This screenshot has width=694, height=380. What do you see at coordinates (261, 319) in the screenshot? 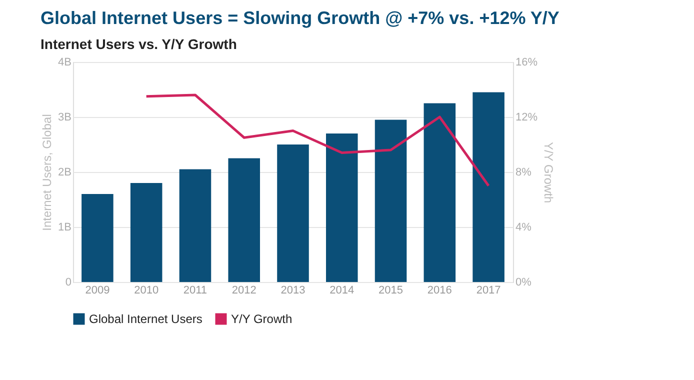
I see `legend-label: Y/Y Growth` at bounding box center [261, 319].